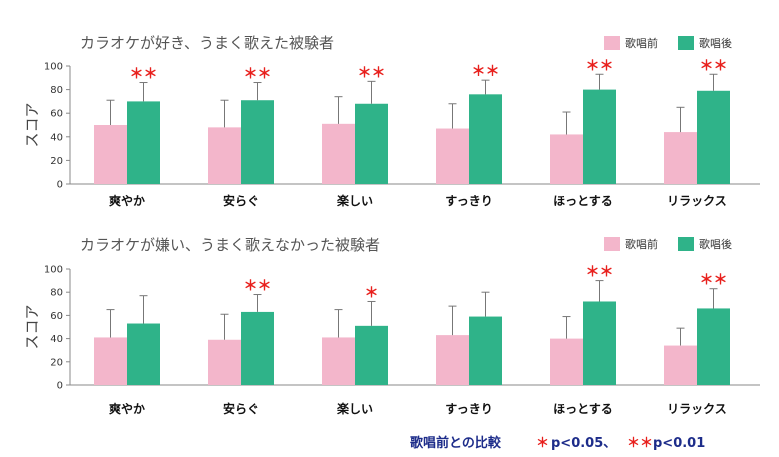 Image resolution: width=779 pixels, height=457 pixels. What do you see at coordinates (640, 443) in the screenshot?
I see `footnote-double-star: ＊＊` at bounding box center [640, 443].